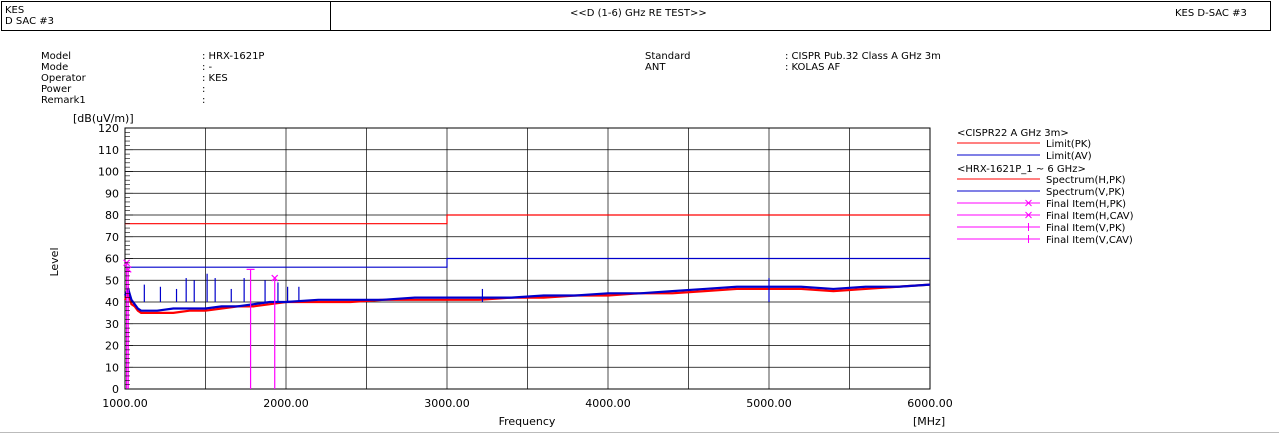 This screenshot has height=437, width=1279. What do you see at coordinates (112, 346) in the screenshot?
I see `y-tick-label: 20` at bounding box center [112, 346].